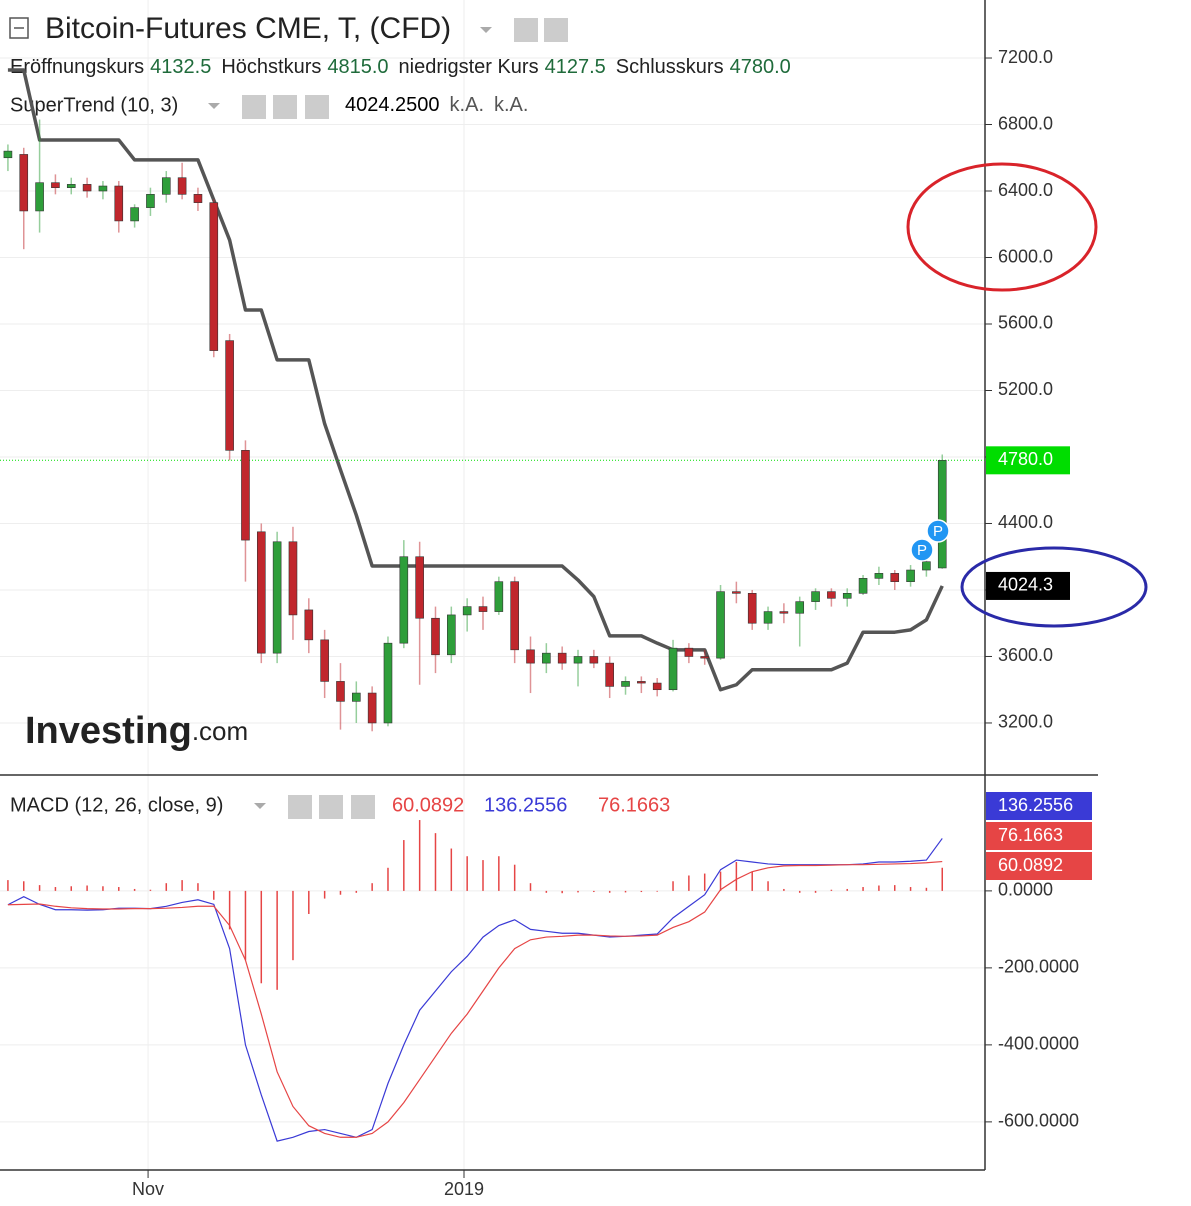 The height and width of the screenshot is (1206, 1191). I want to click on y-tick-label: 6800.0, so click(1025, 123).